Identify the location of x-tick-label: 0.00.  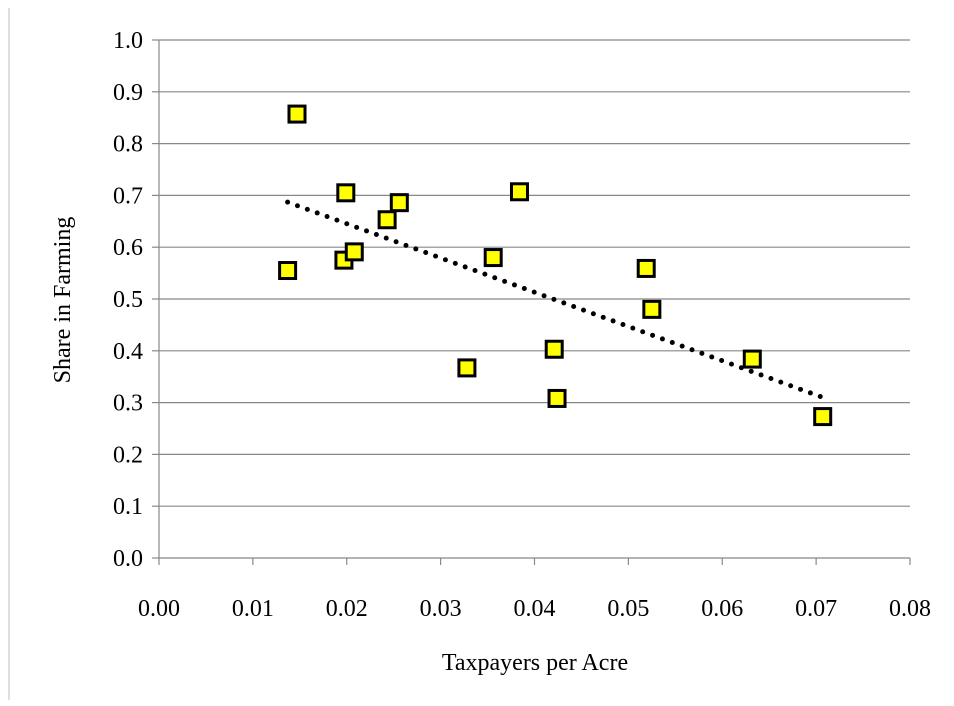
(159, 609).